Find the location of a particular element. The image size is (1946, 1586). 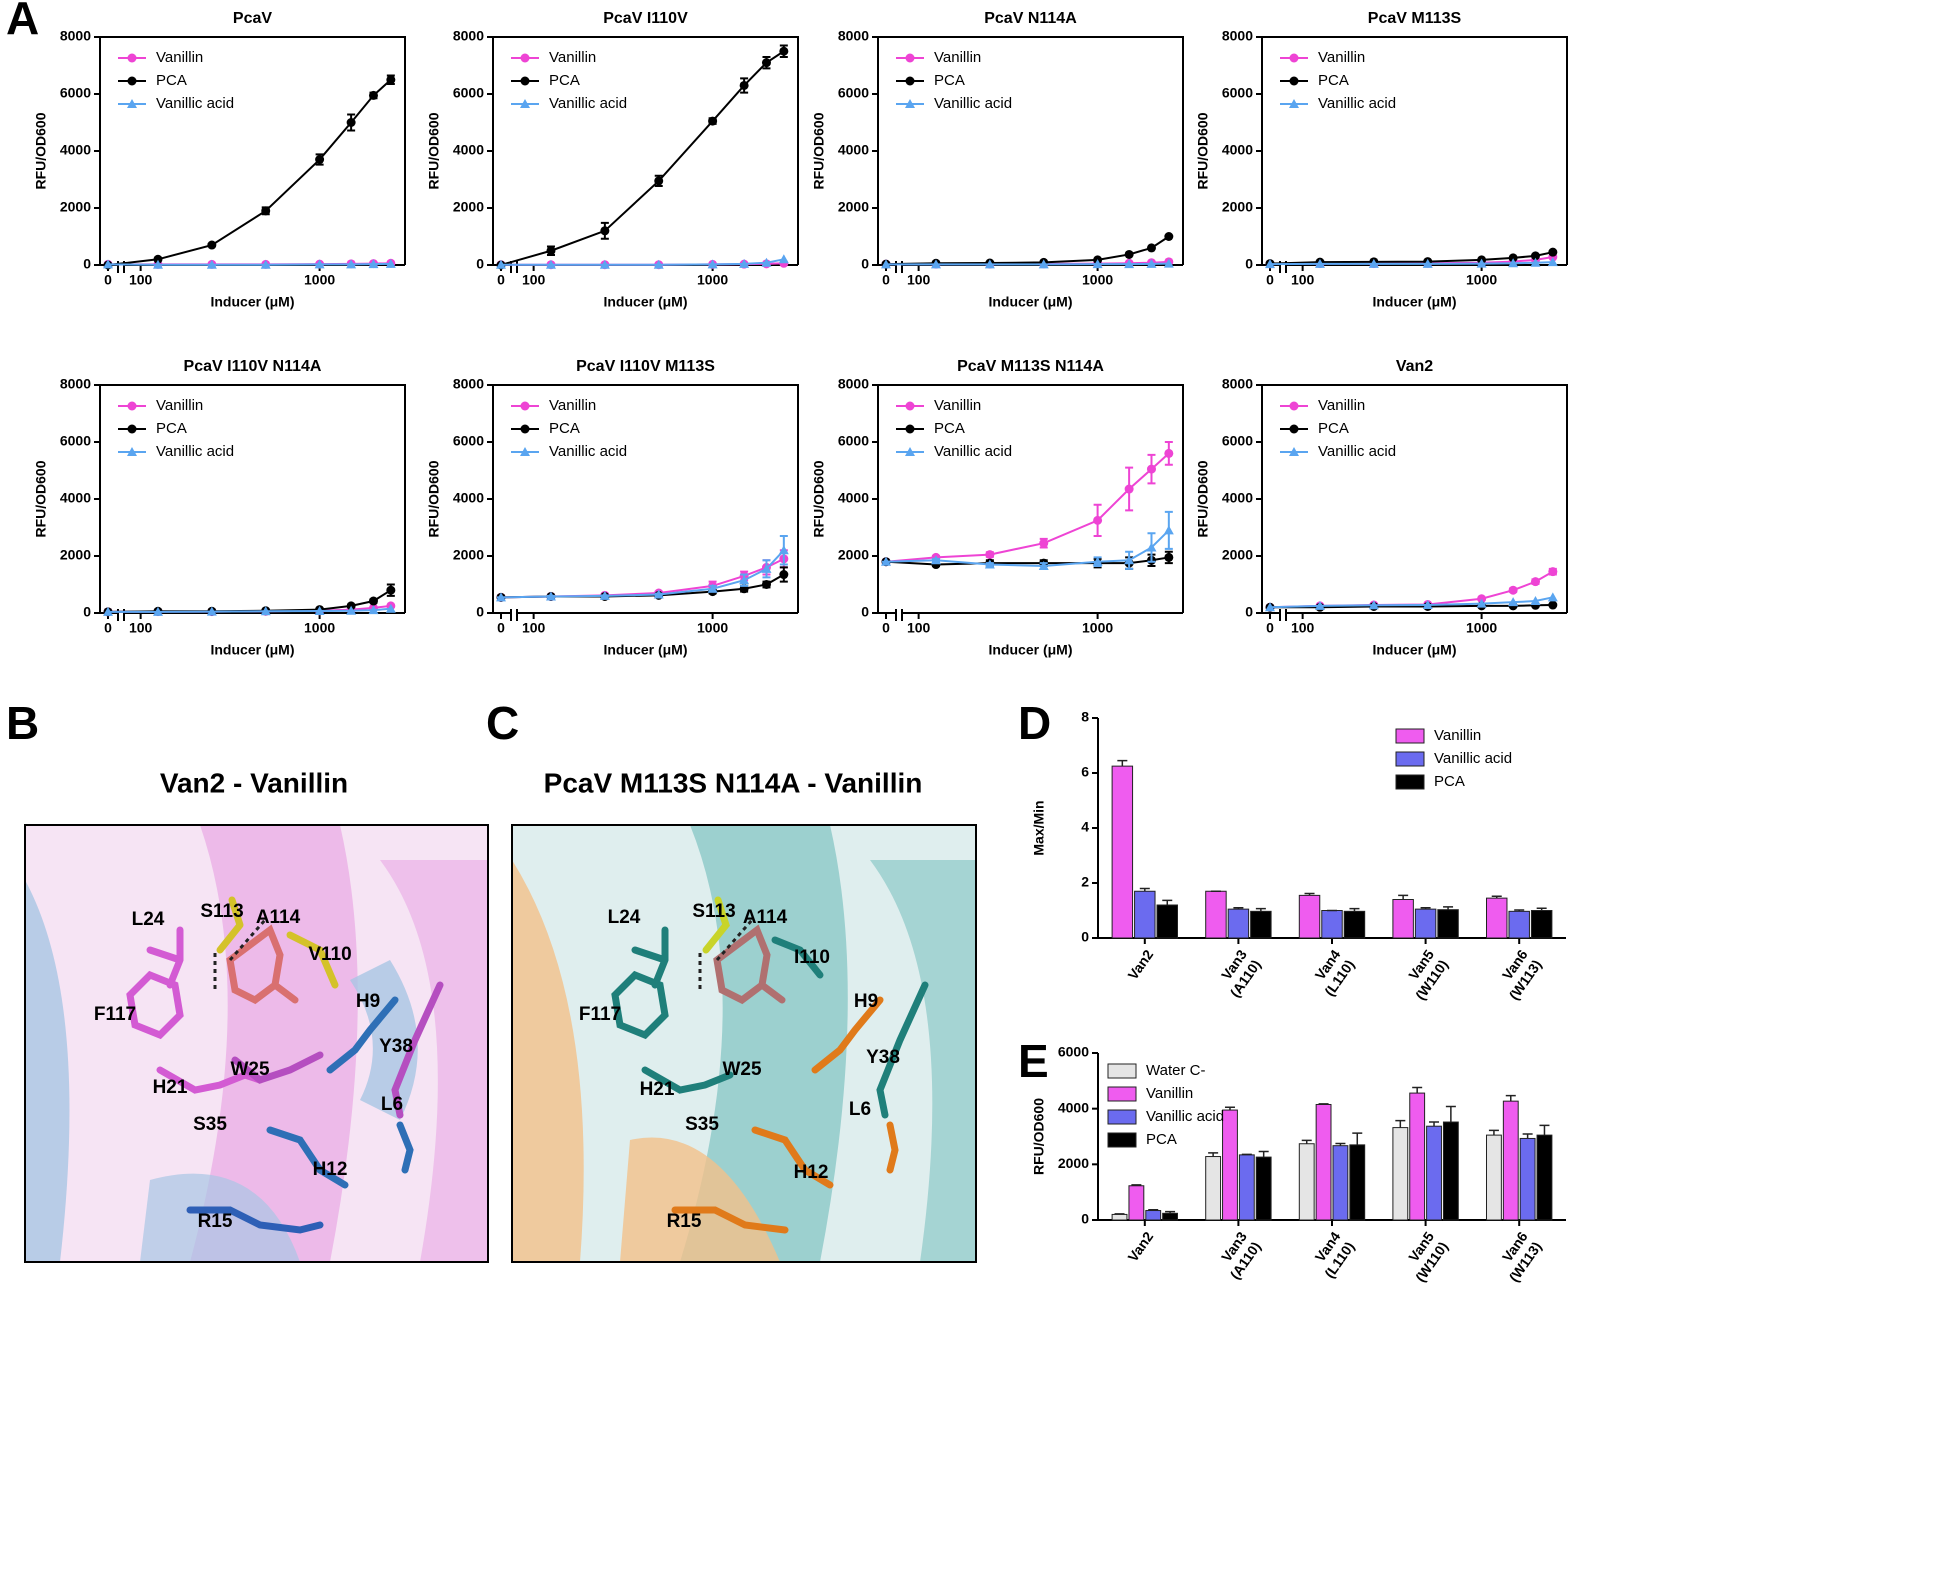

panel-label: E is located at coordinates (1033, 1061).